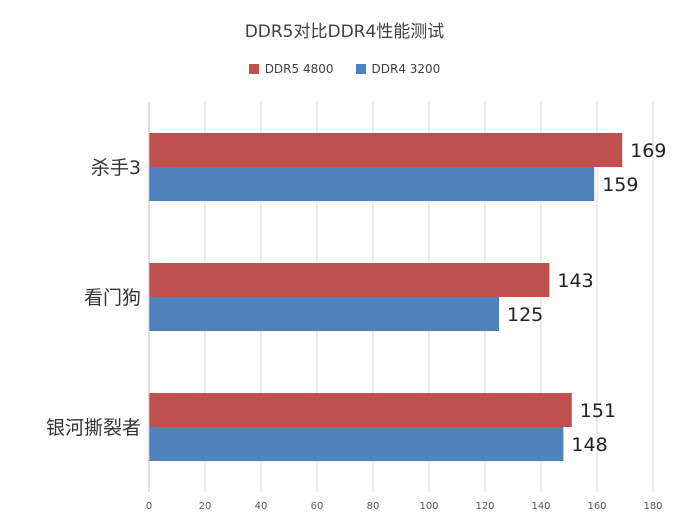  Describe the element at coordinates (525, 315) in the screenshot. I see `data-label: 125` at that location.